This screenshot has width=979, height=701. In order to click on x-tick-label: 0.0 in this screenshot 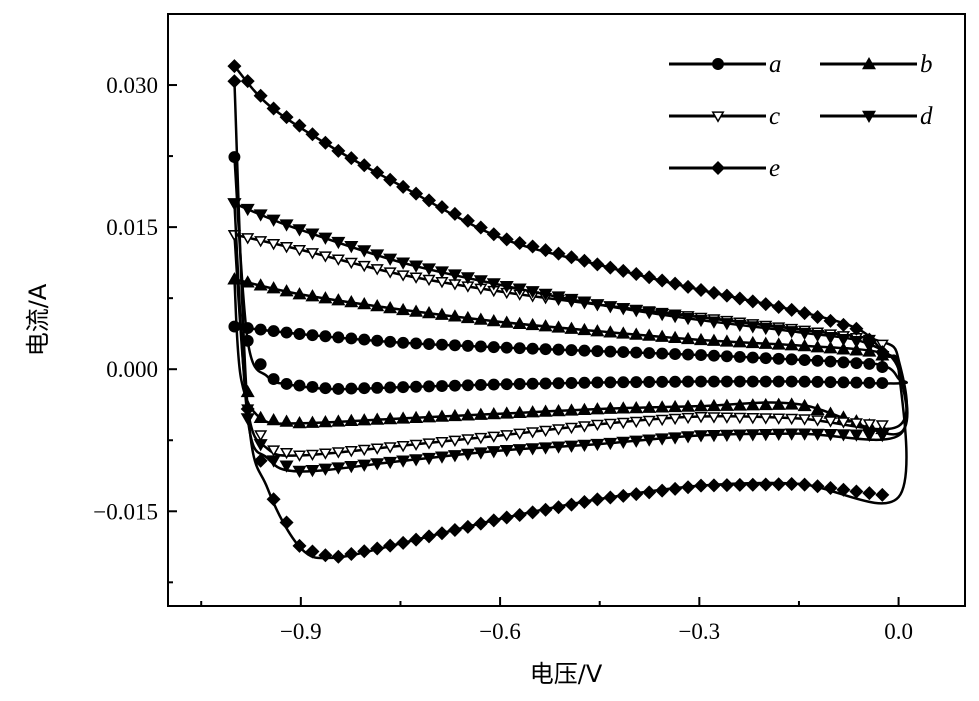, I will do `click(898, 631)`.